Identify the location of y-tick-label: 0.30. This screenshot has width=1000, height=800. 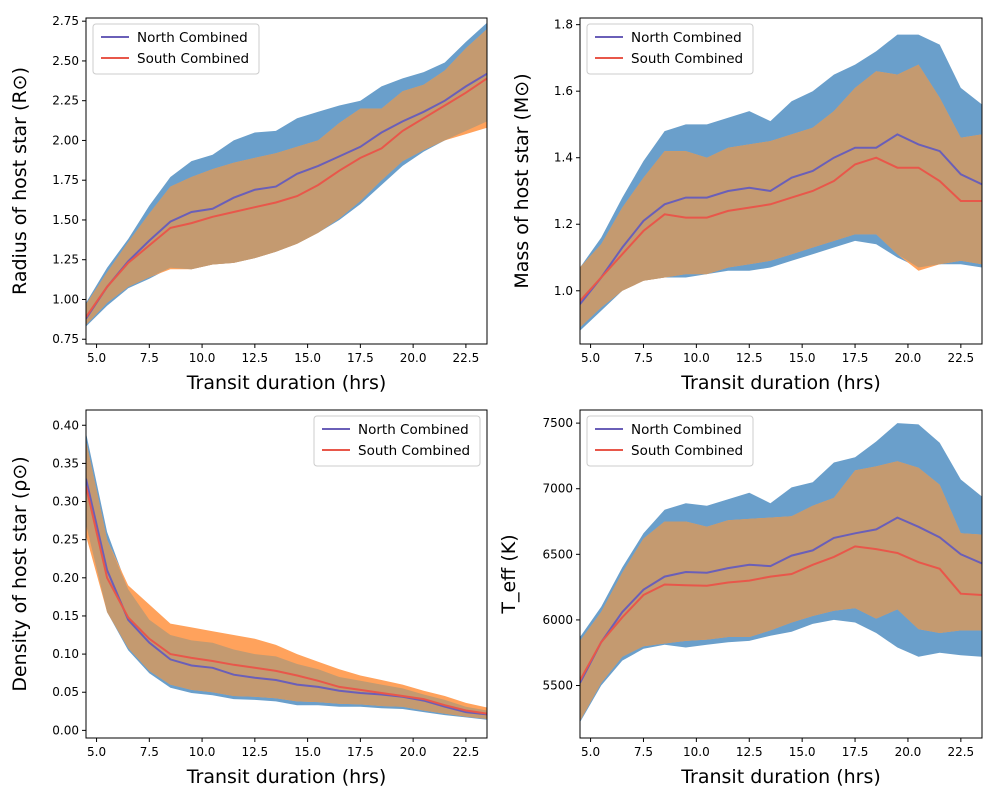
(65, 502).